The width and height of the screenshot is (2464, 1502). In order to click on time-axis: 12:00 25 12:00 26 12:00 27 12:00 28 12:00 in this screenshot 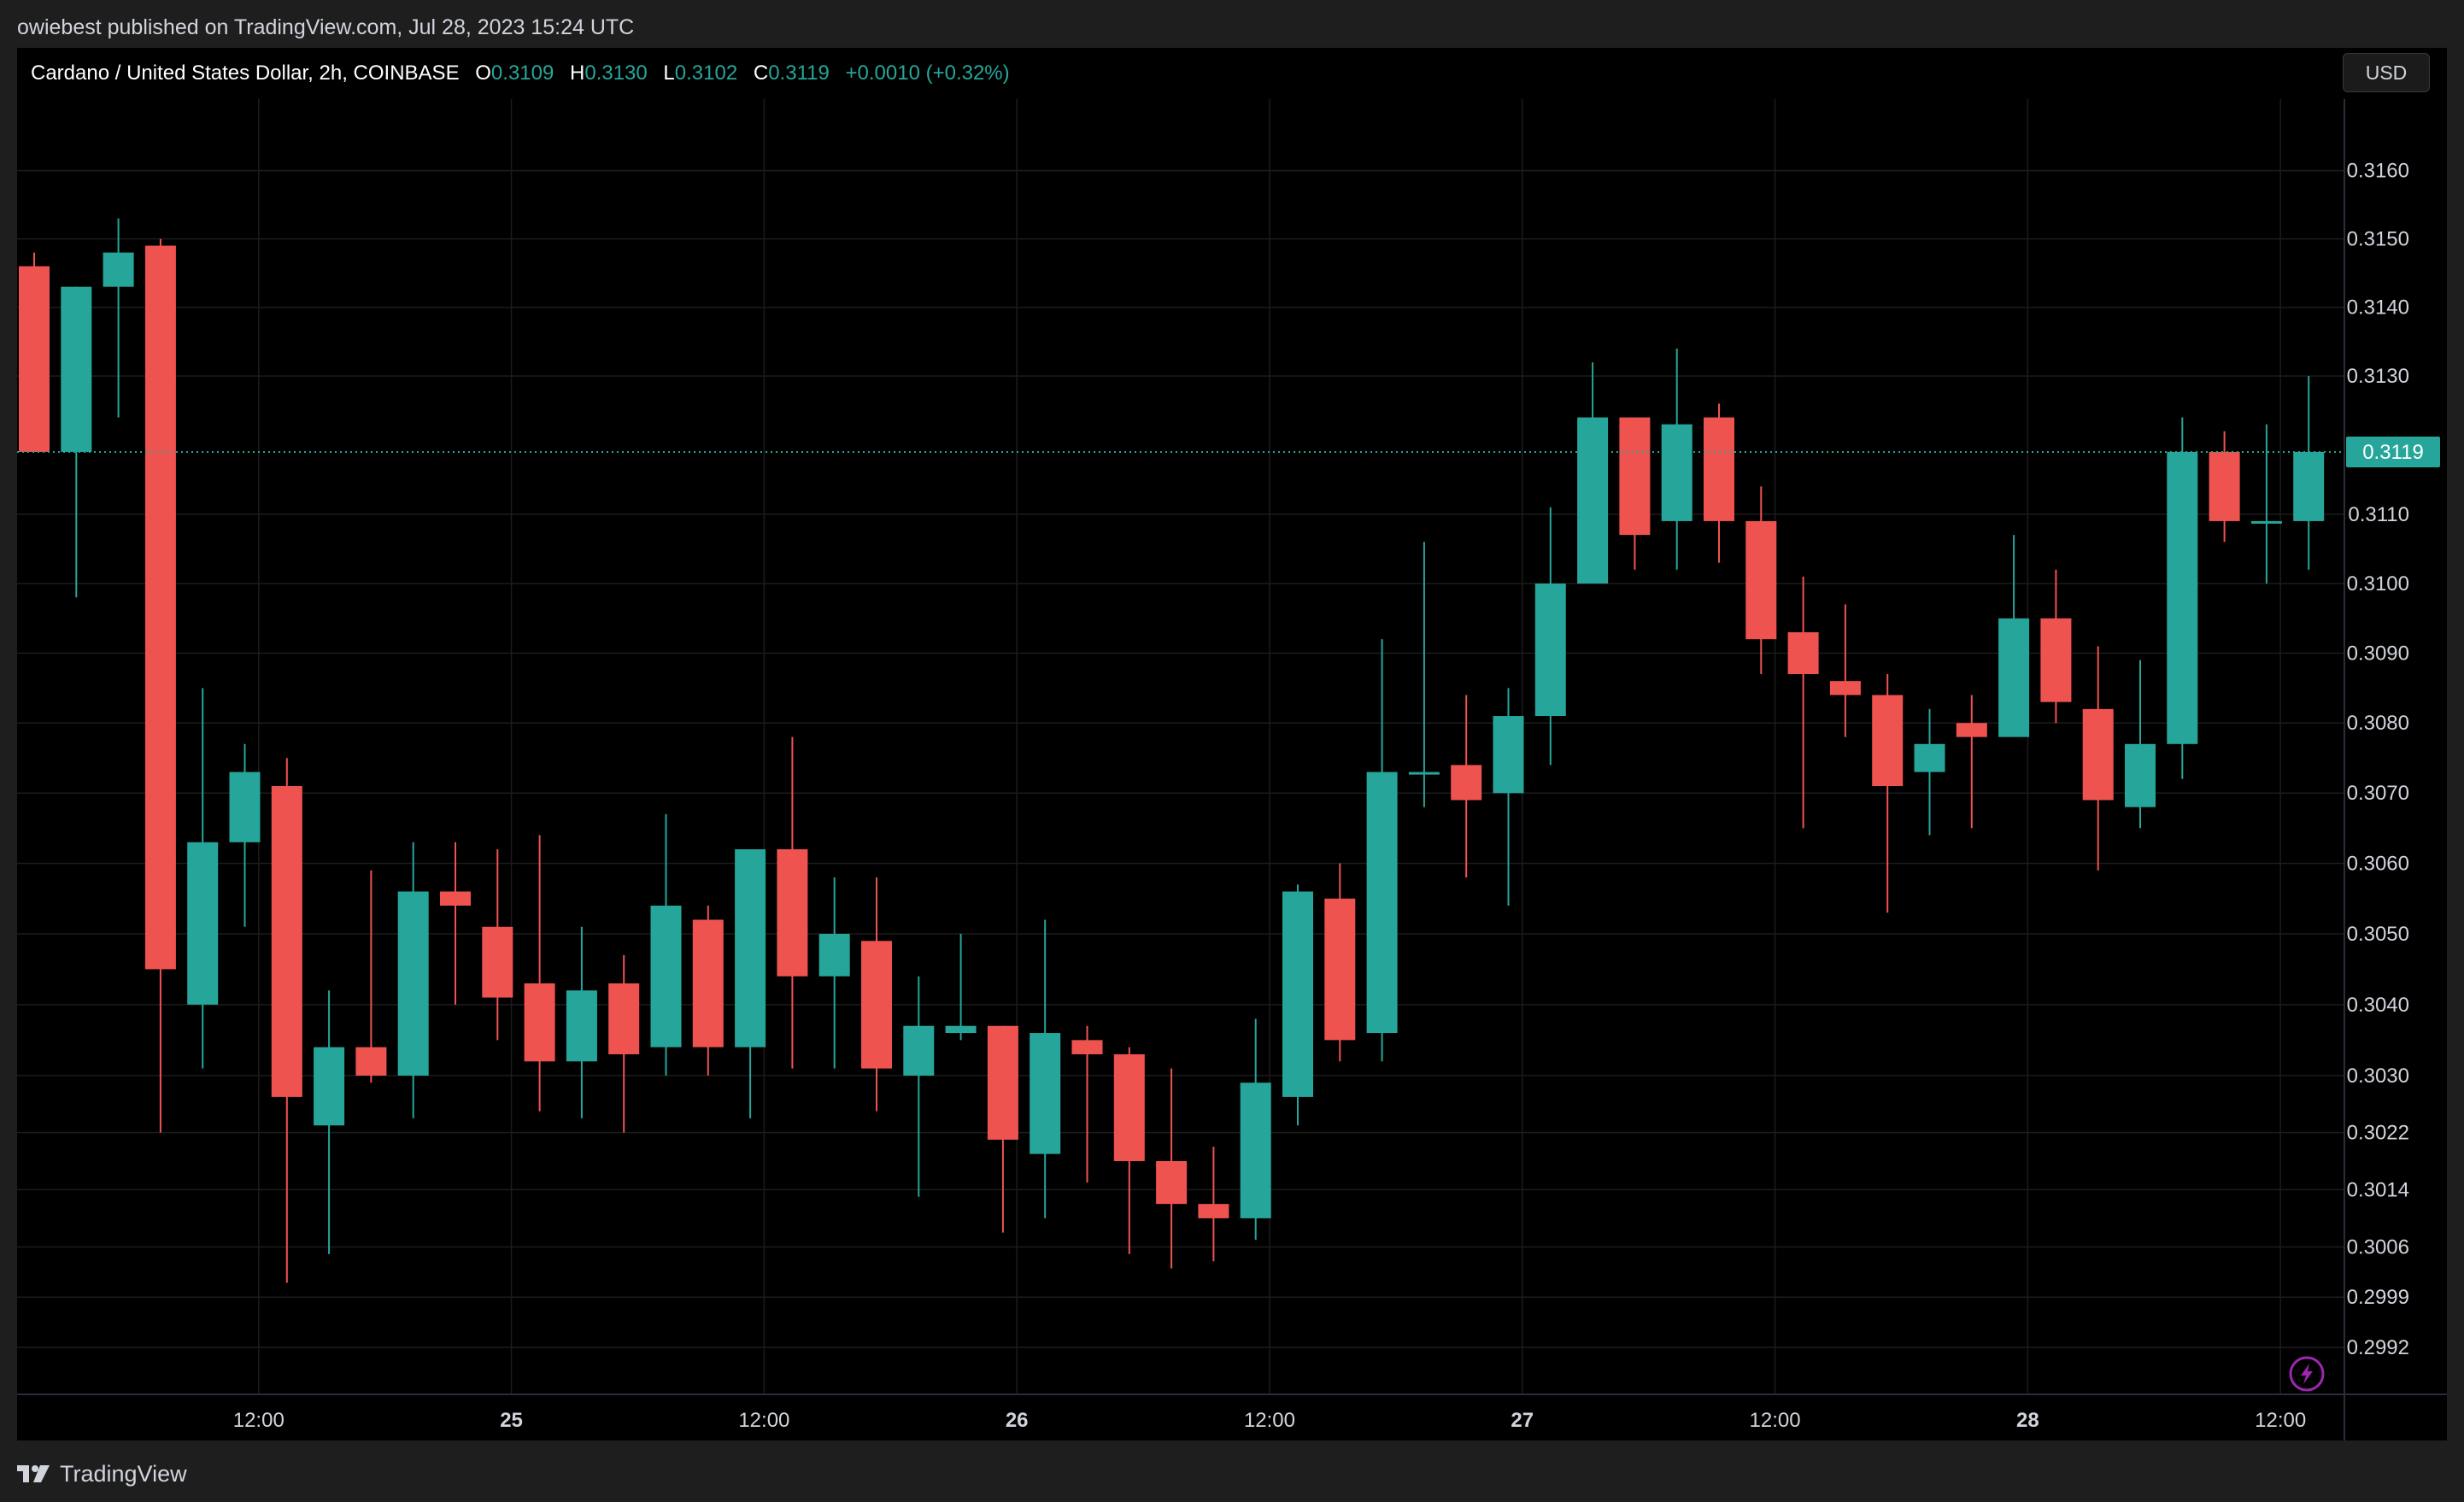, I will do `click(1269, 1420)`.